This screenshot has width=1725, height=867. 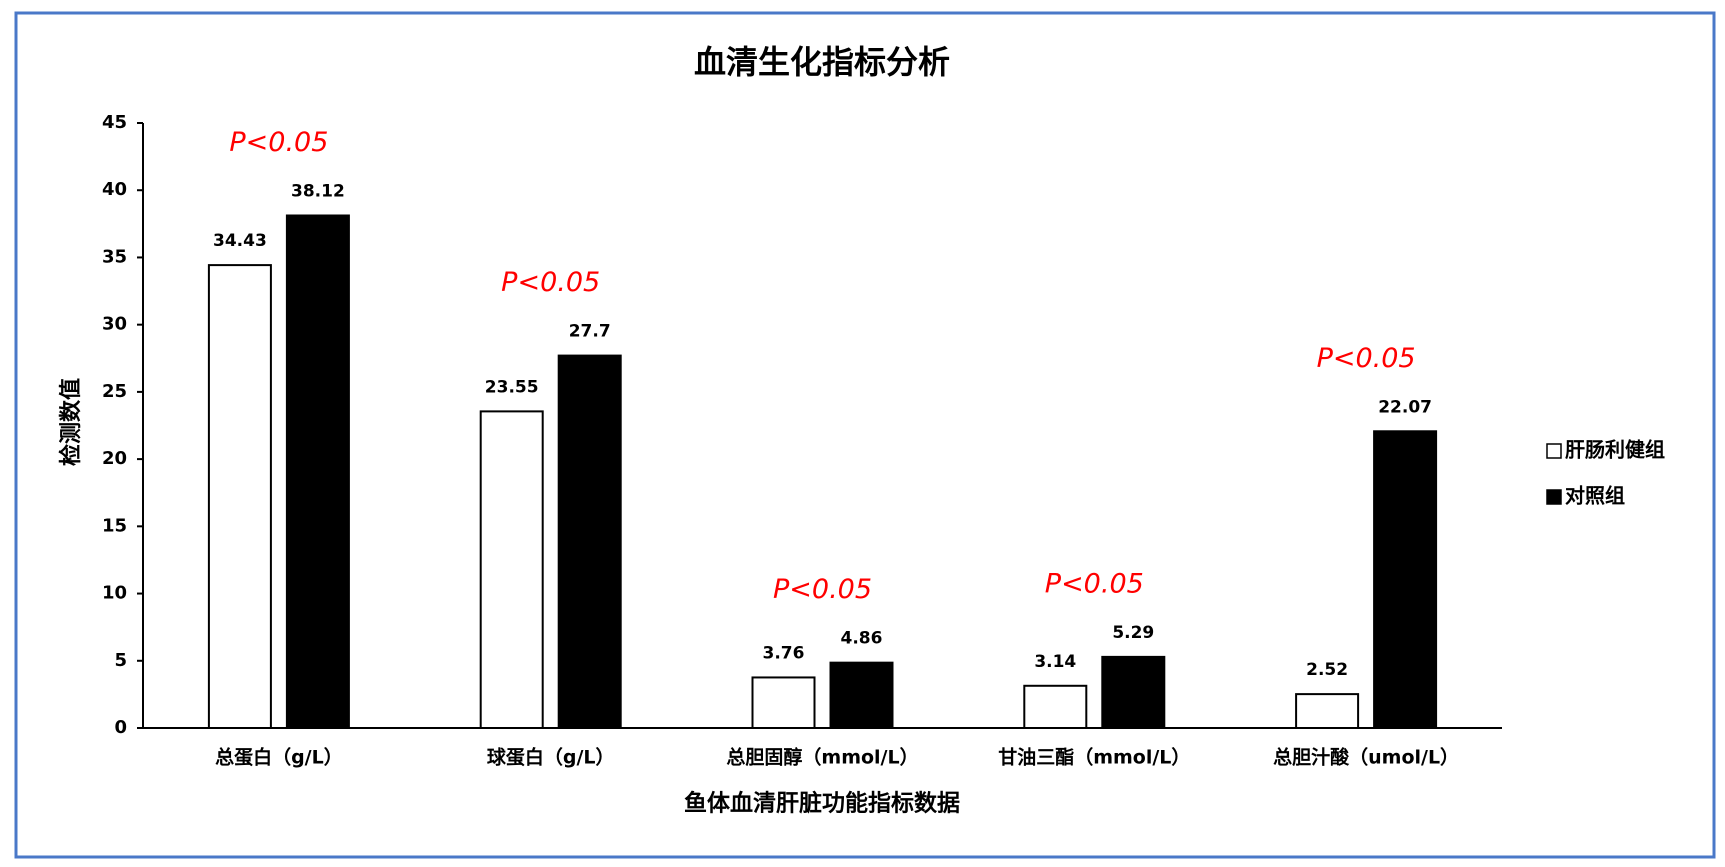 I want to click on y-tick-label: 40, so click(x=114, y=189).